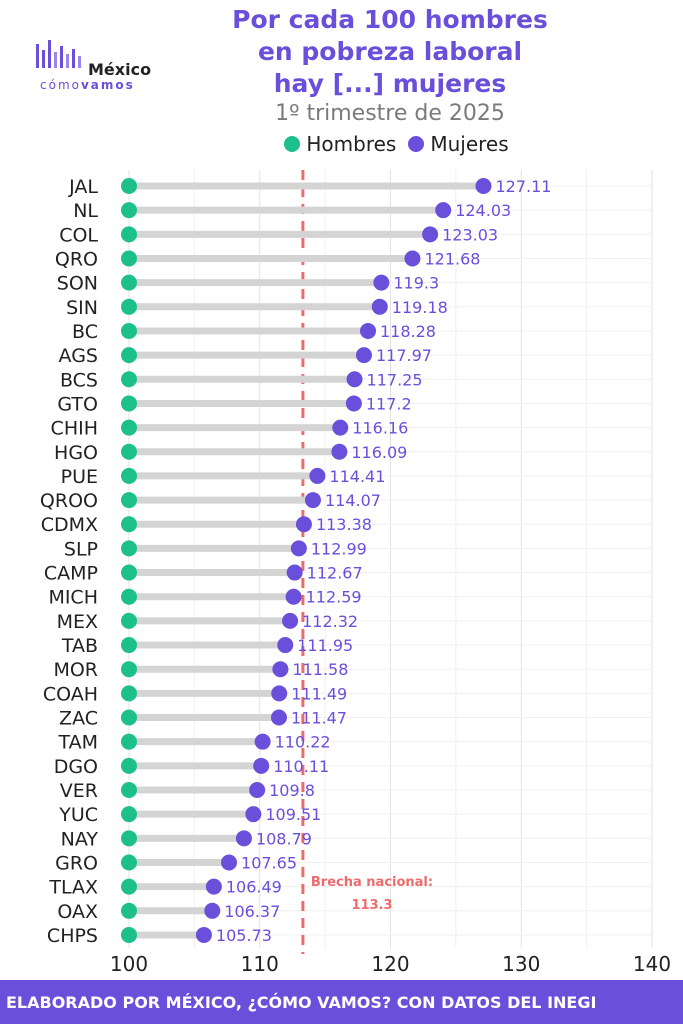 The width and height of the screenshot is (683, 1024). Describe the element at coordinates (380, 428) in the screenshot. I see `data-label-chih: 116.16` at that location.